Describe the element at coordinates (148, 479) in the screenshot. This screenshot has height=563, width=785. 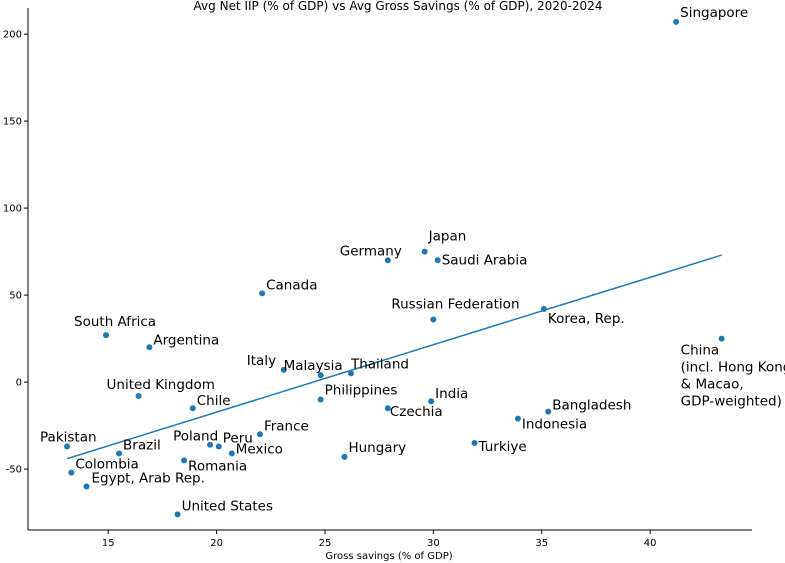
I see `point-label: Egypt, Arab Rep.` at that location.